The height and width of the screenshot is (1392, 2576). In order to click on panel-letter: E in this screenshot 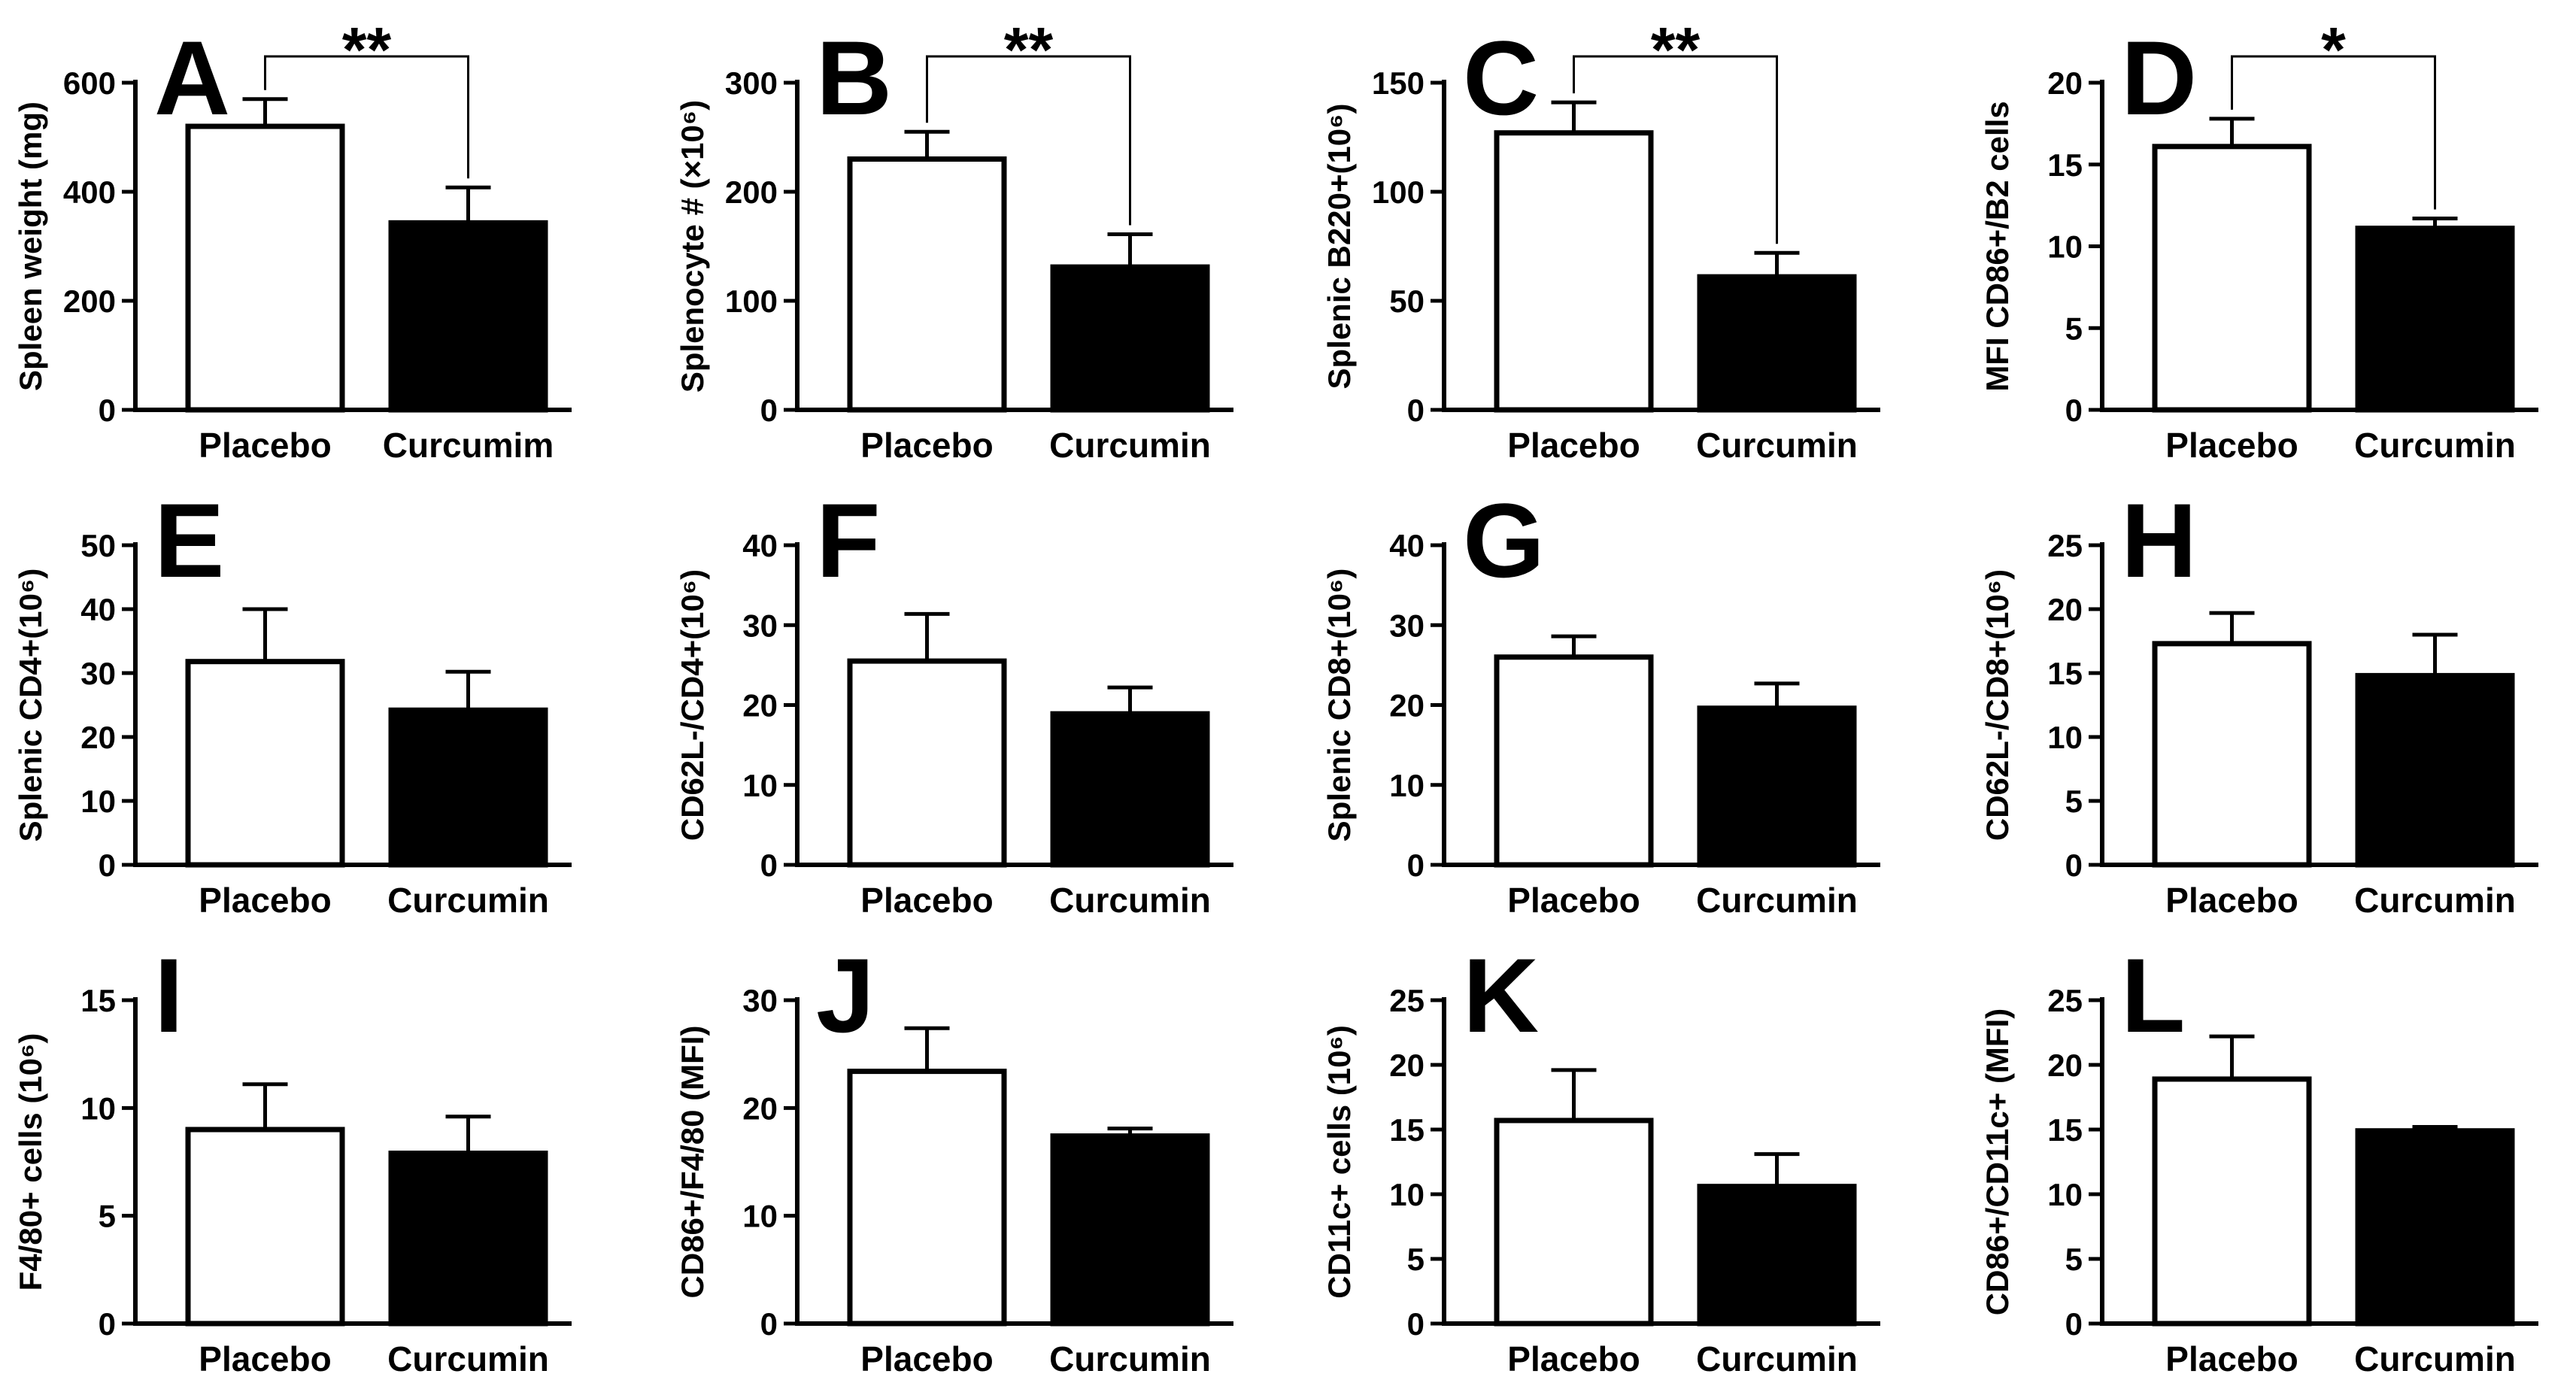, I will do `click(189, 540)`.